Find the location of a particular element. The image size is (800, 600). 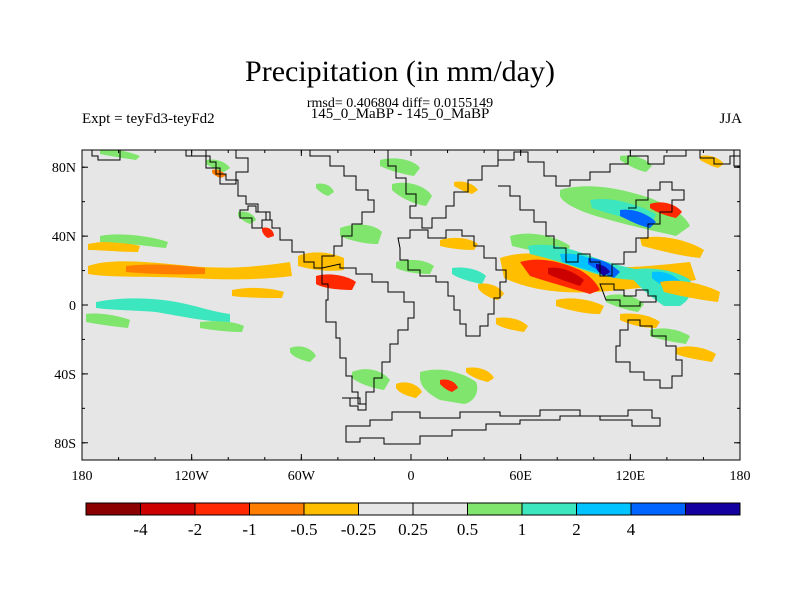

colorbar-label: 4 is located at coordinates (631, 529).